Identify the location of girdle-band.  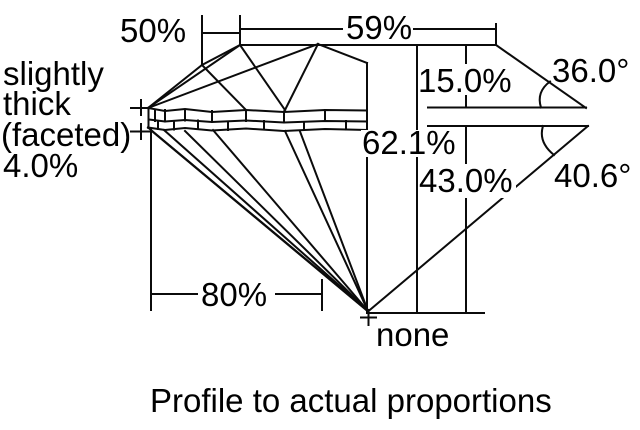
(257, 119).